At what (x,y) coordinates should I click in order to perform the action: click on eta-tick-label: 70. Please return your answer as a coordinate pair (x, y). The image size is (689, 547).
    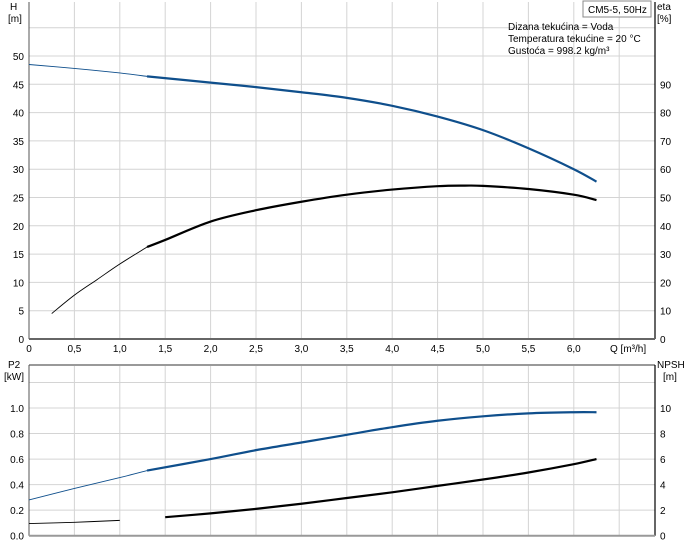
    Looking at the image, I should click on (666, 142).